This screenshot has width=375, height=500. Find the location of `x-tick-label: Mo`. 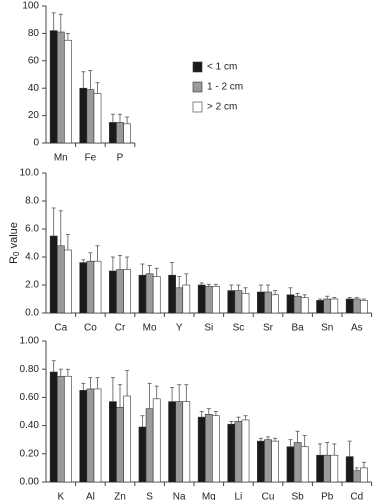

x-tick-label: Mo is located at coordinates (150, 328).